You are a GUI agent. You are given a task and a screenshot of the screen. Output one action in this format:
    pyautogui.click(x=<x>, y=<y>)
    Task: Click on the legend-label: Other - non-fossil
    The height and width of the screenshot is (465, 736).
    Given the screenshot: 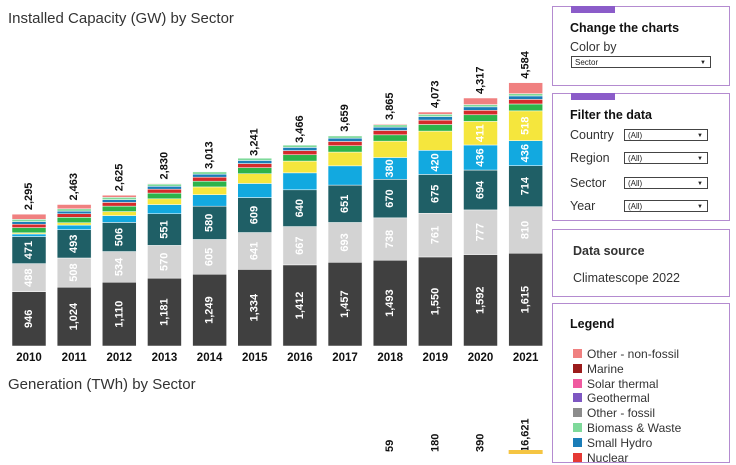 What is the action you would take?
    pyautogui.click(x=633, y=354)
    